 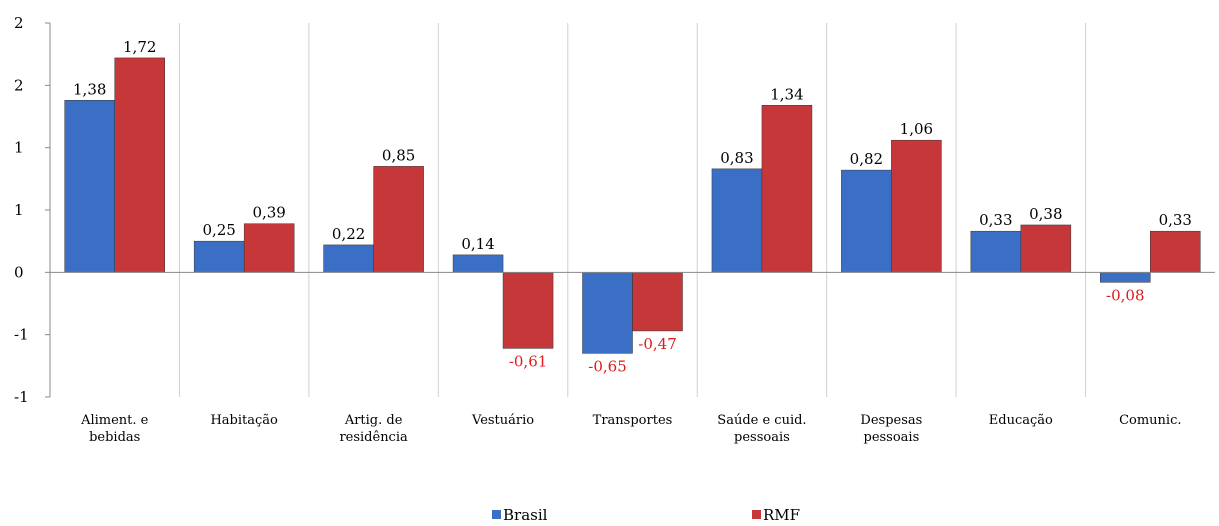 What do you see at coordinates (866, 159) in the screenshot?
I see `value-label: 0,82` at bounding box center [866, 159].